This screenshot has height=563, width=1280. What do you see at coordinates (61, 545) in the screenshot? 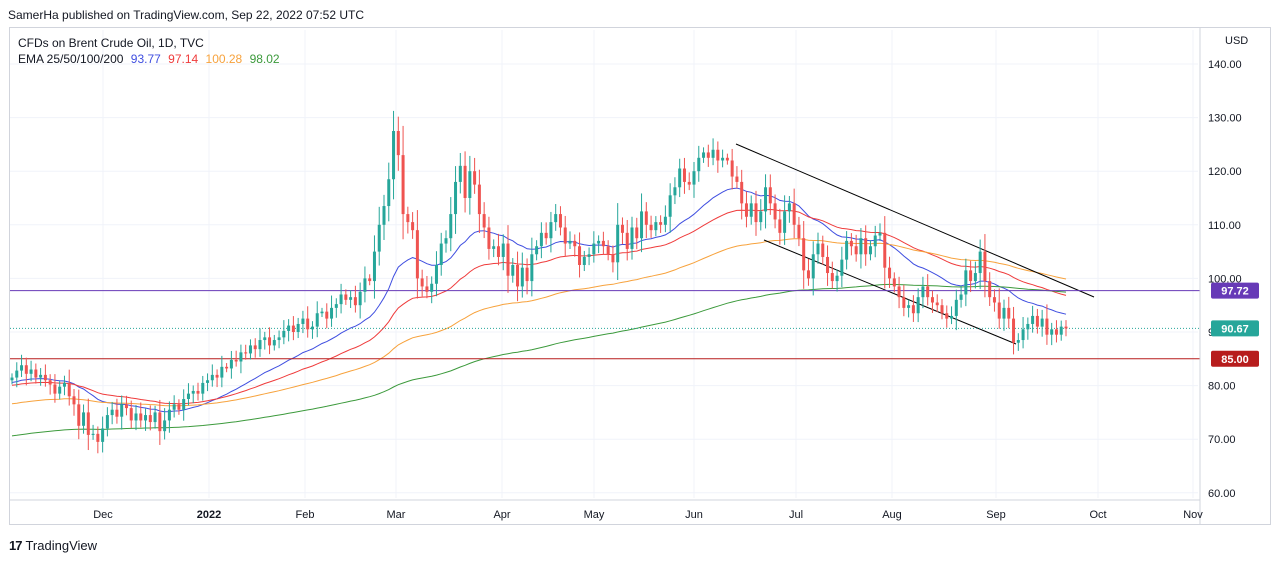
I see `footer-brand: TradingView` at bounding box center [61, 545].